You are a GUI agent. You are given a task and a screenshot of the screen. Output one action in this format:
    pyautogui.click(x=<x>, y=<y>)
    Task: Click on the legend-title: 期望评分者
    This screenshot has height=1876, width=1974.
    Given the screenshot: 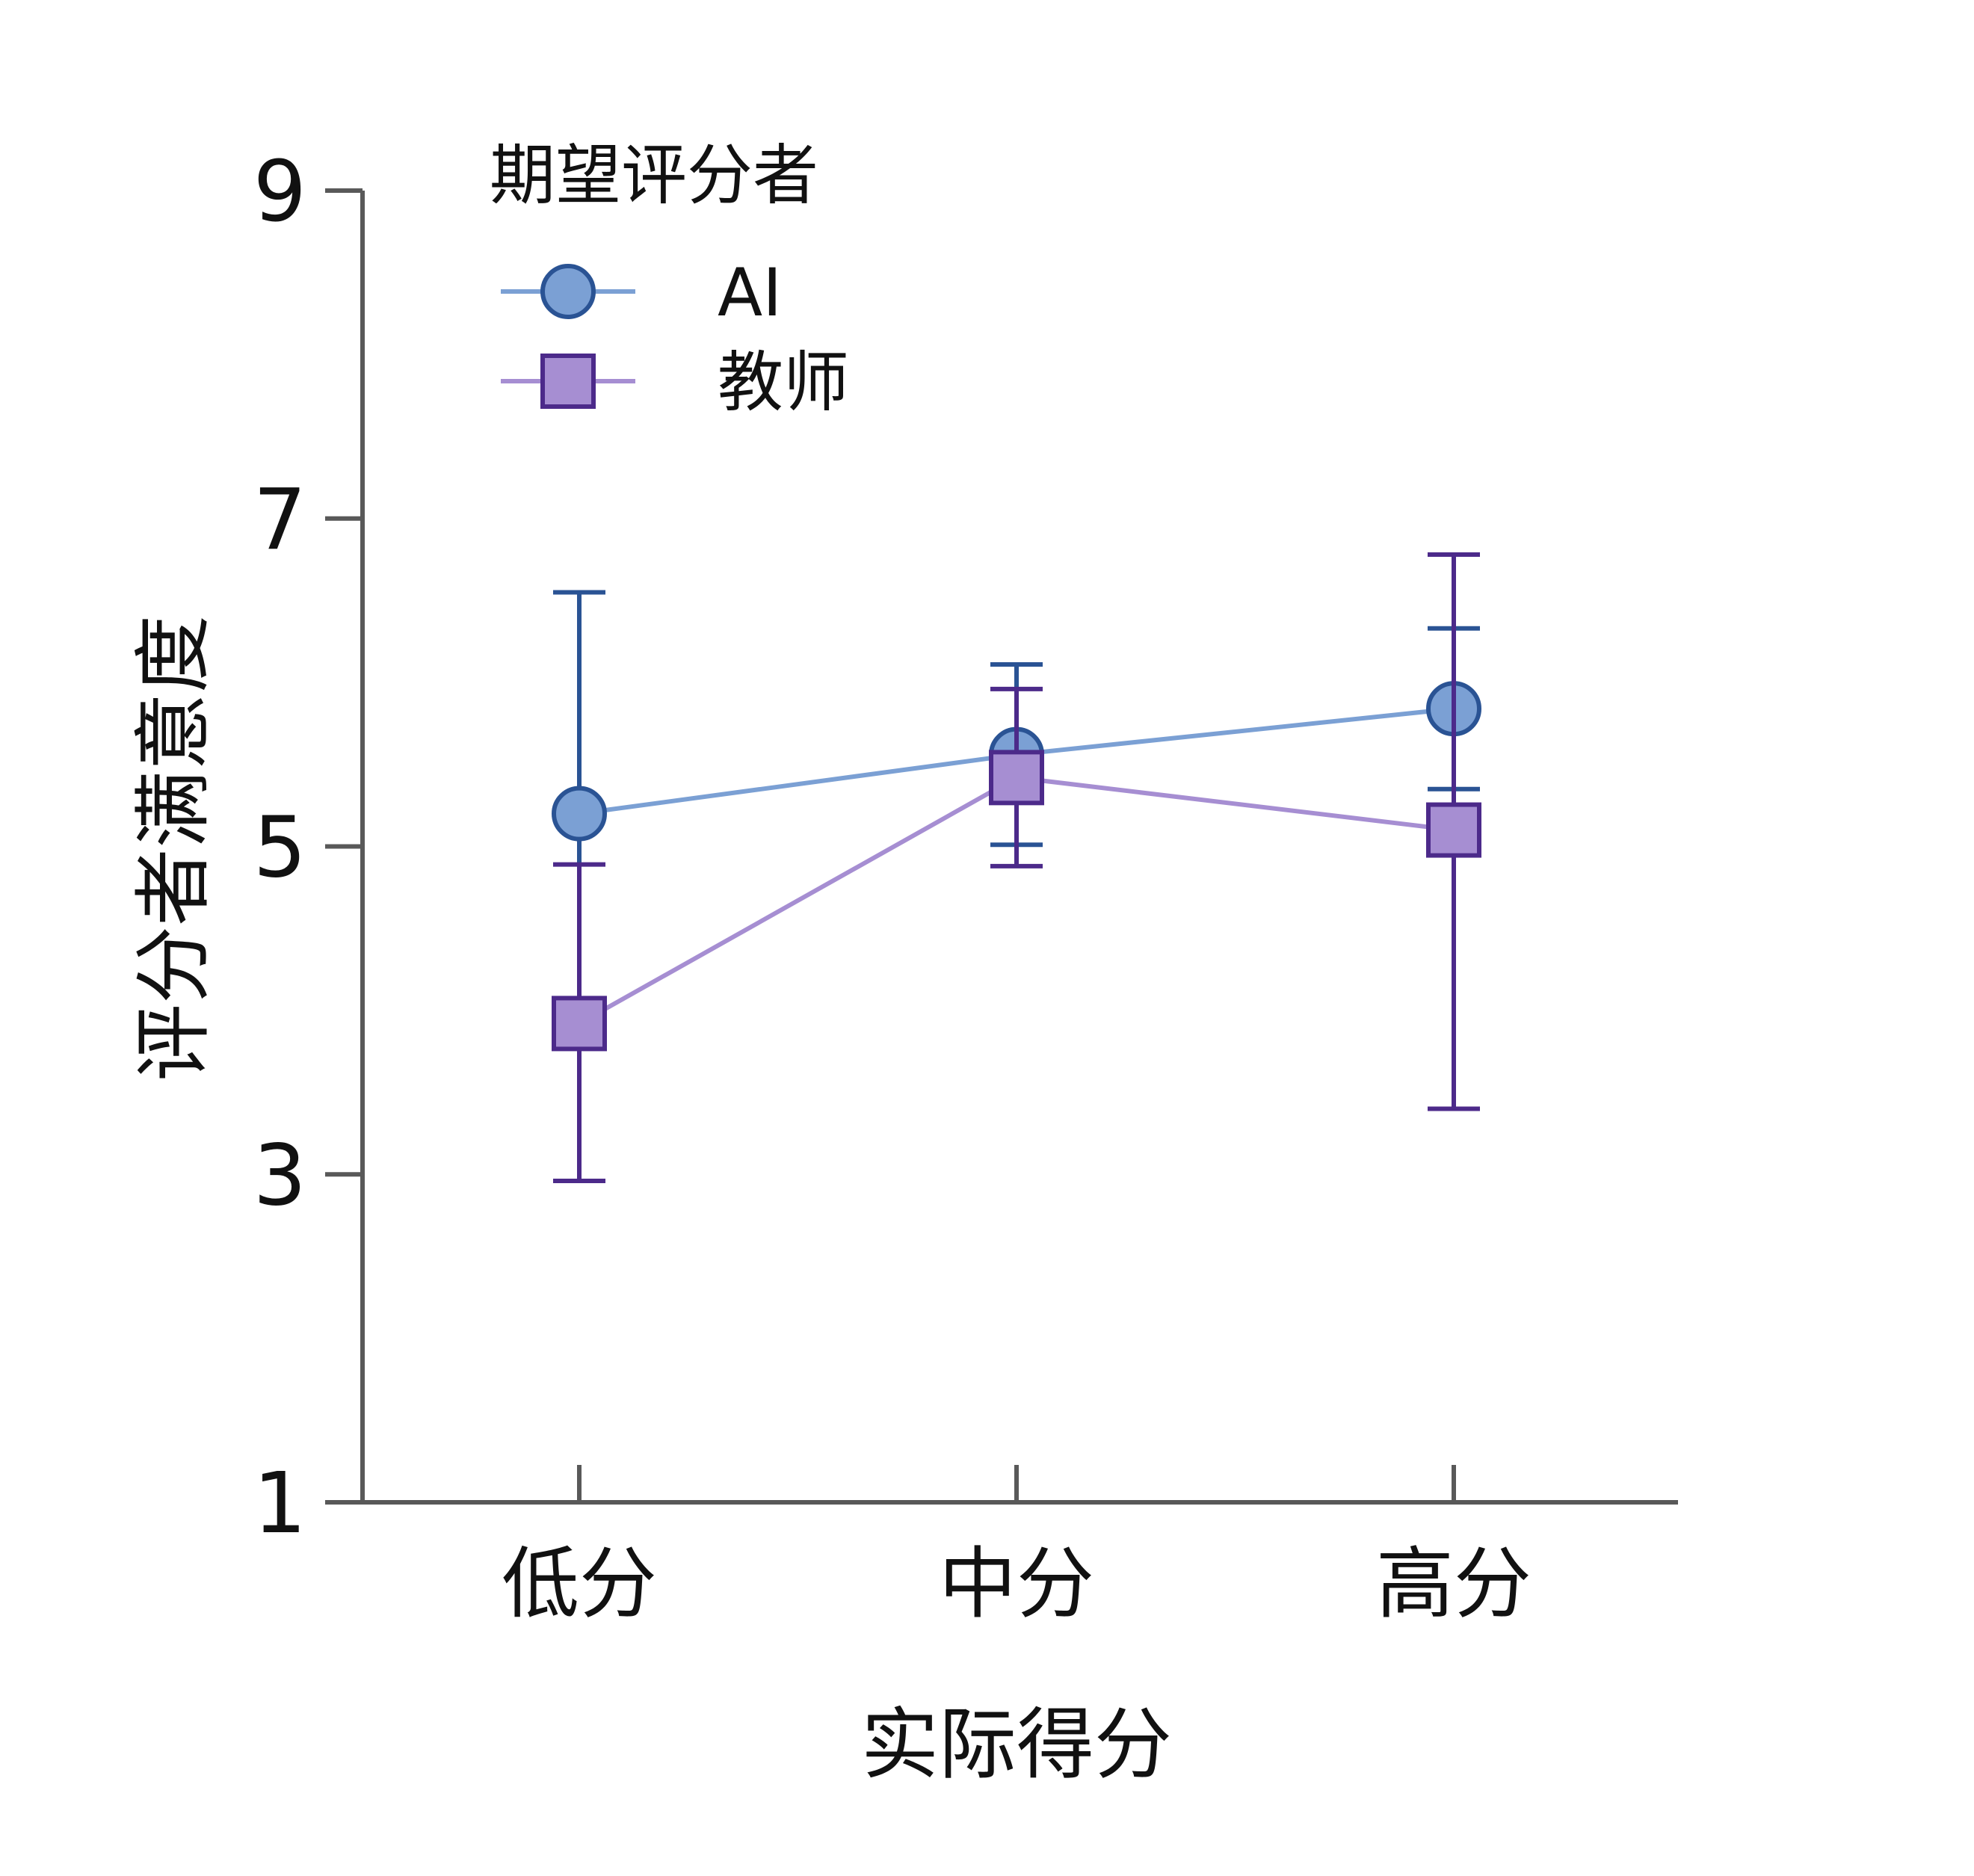 What is the action you would take?
    pyautogui.click(x=654, y=175)
    